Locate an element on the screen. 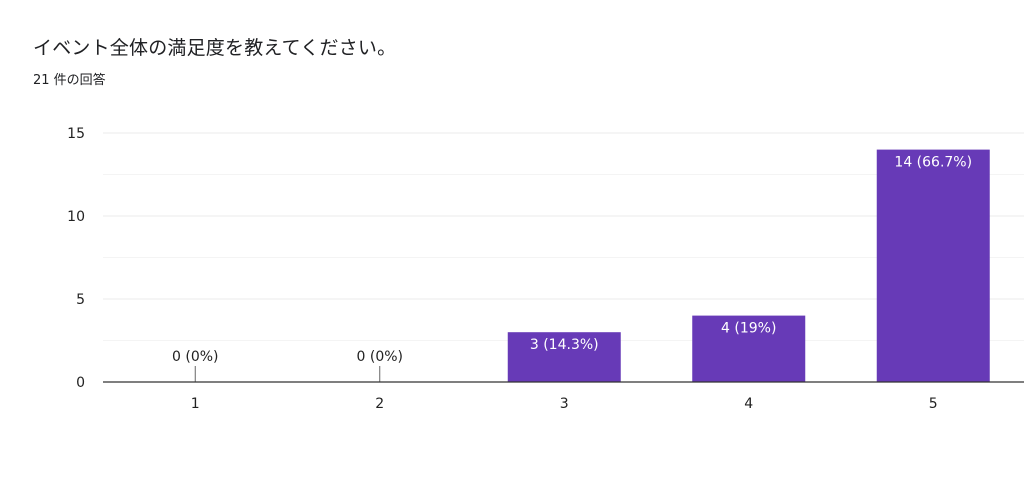 The width and height of the screenshot is (1024, 487). y-axis-ticks: 0 5 10 15 is located at coordinates (76, 258).